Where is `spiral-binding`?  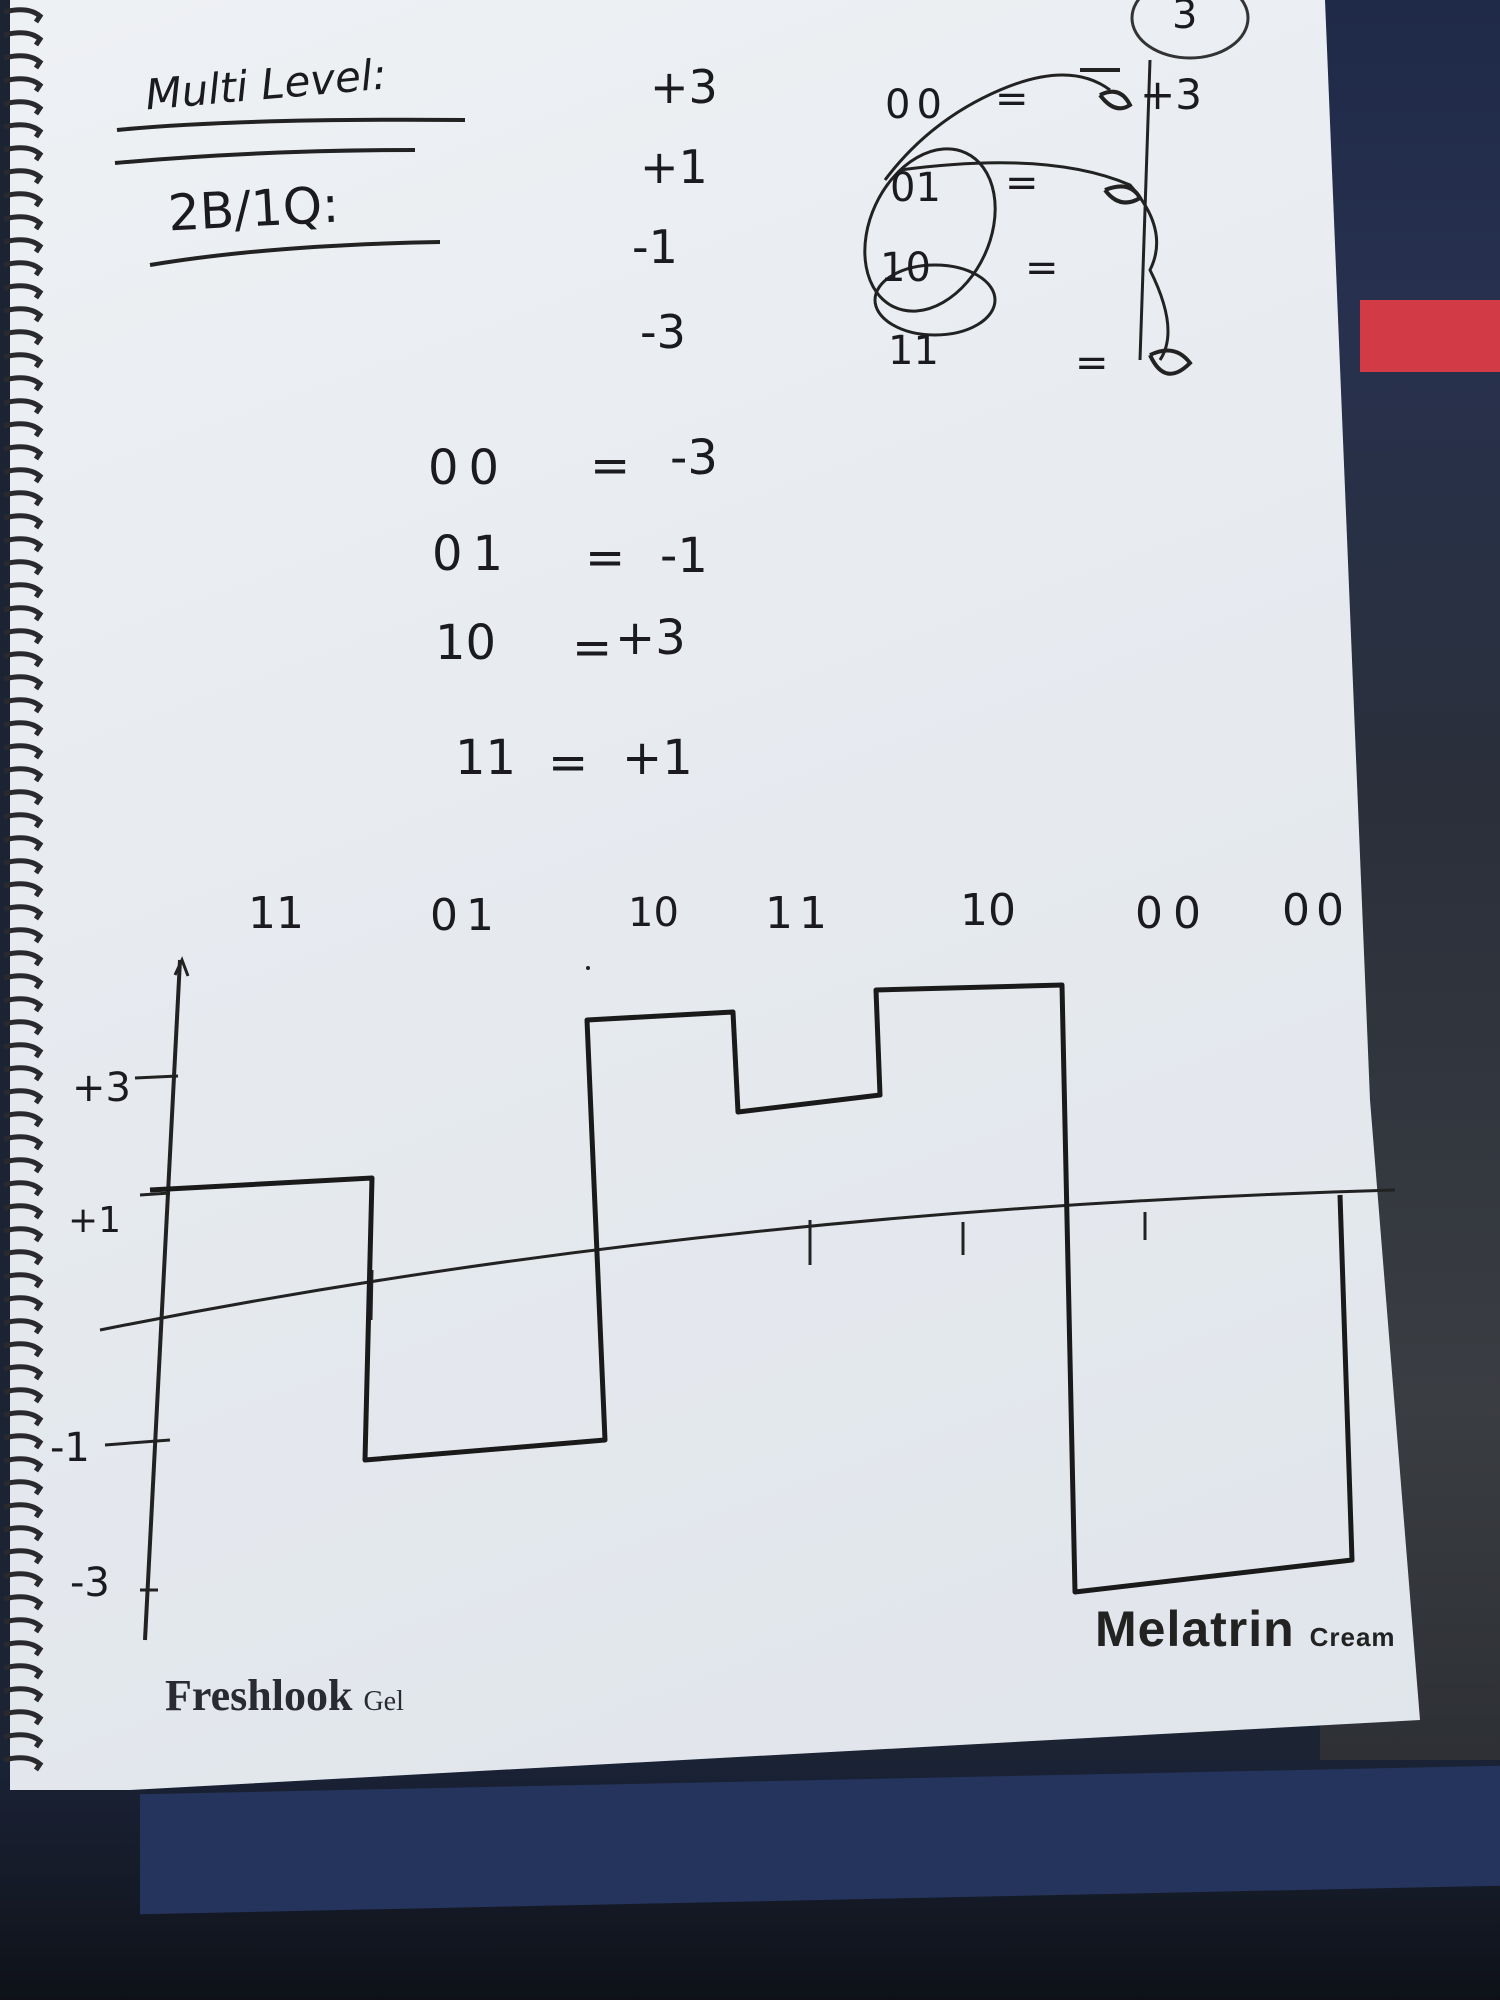
spiral-binding is located at coordinates (23, 889).